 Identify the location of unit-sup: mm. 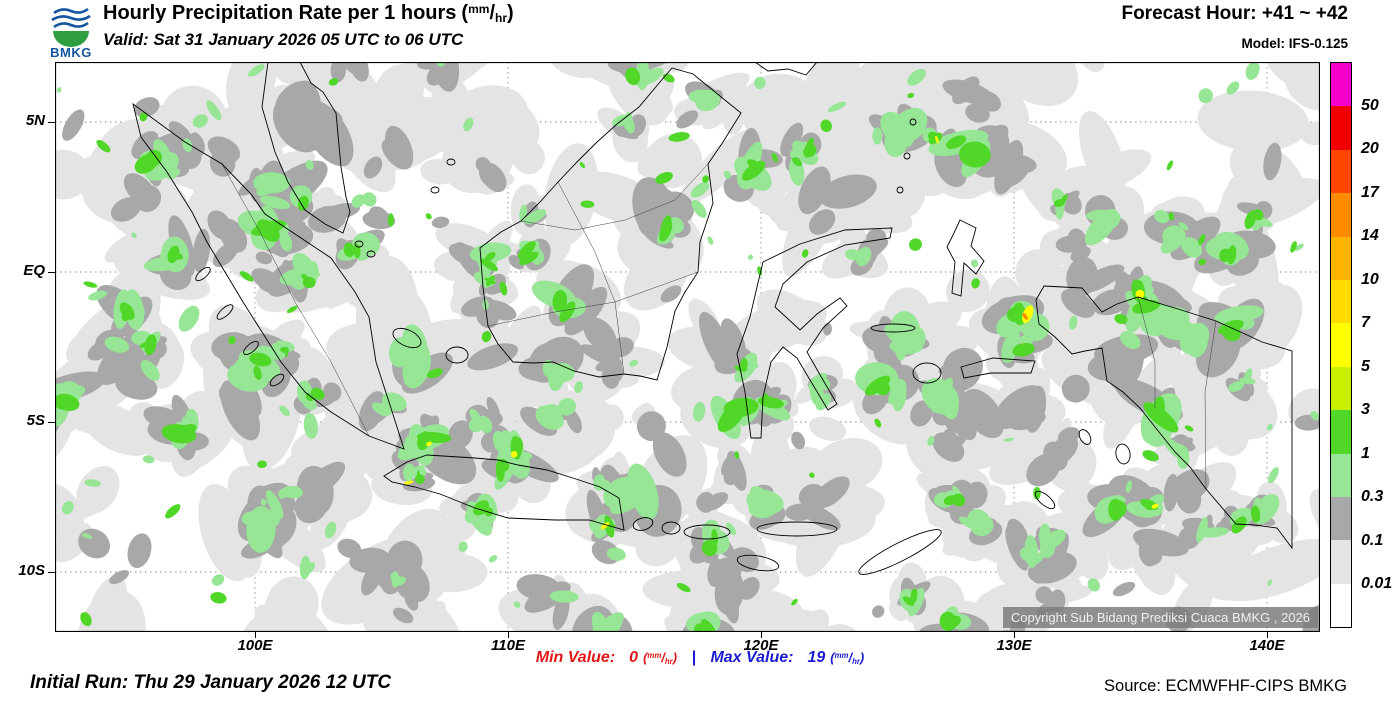
(479, 9).